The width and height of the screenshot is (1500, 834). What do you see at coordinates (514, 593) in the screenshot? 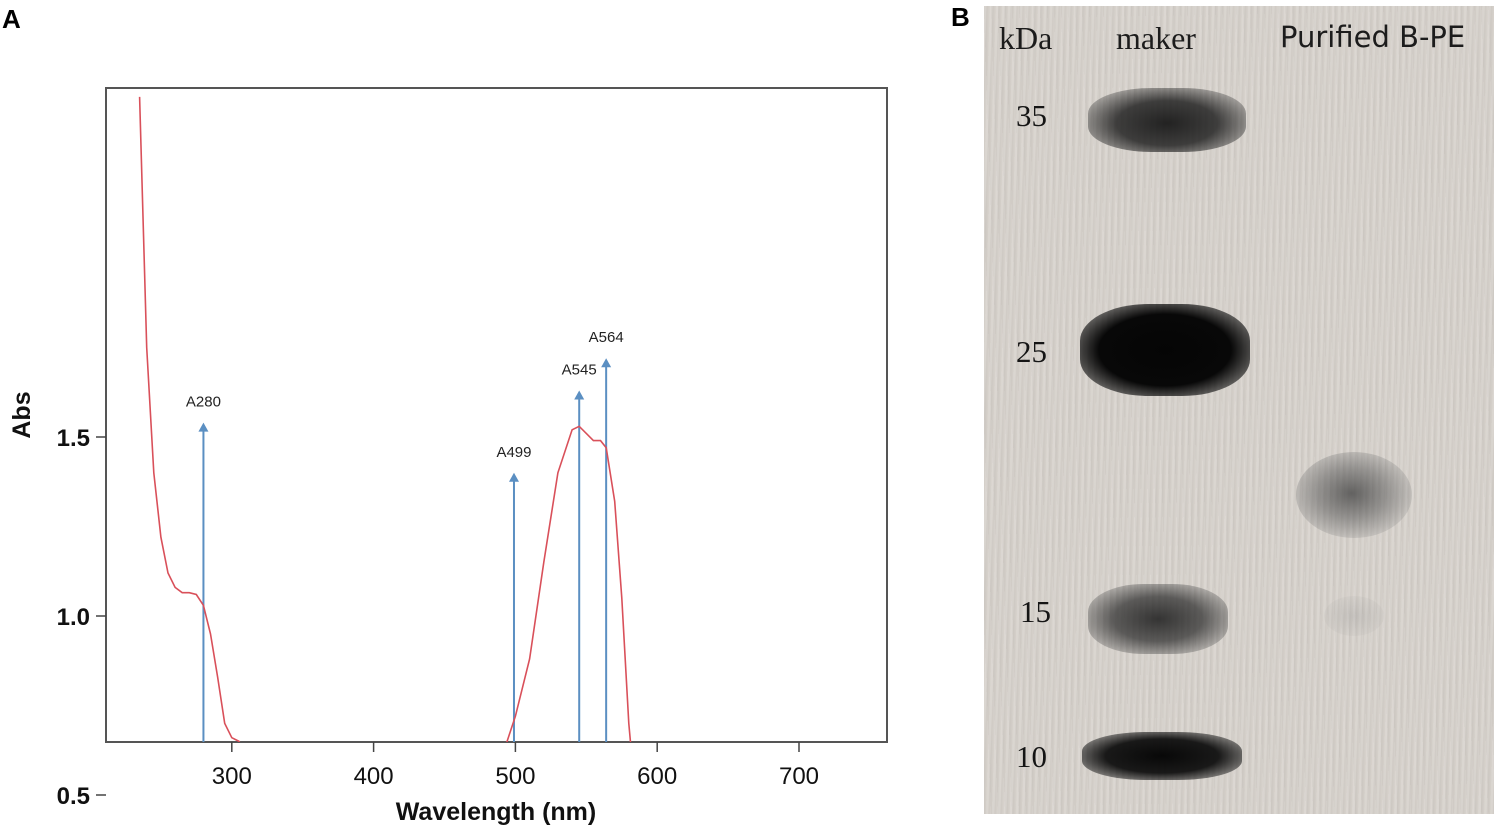
I see `marker-a499: A499` at bounding box center [514, 593].